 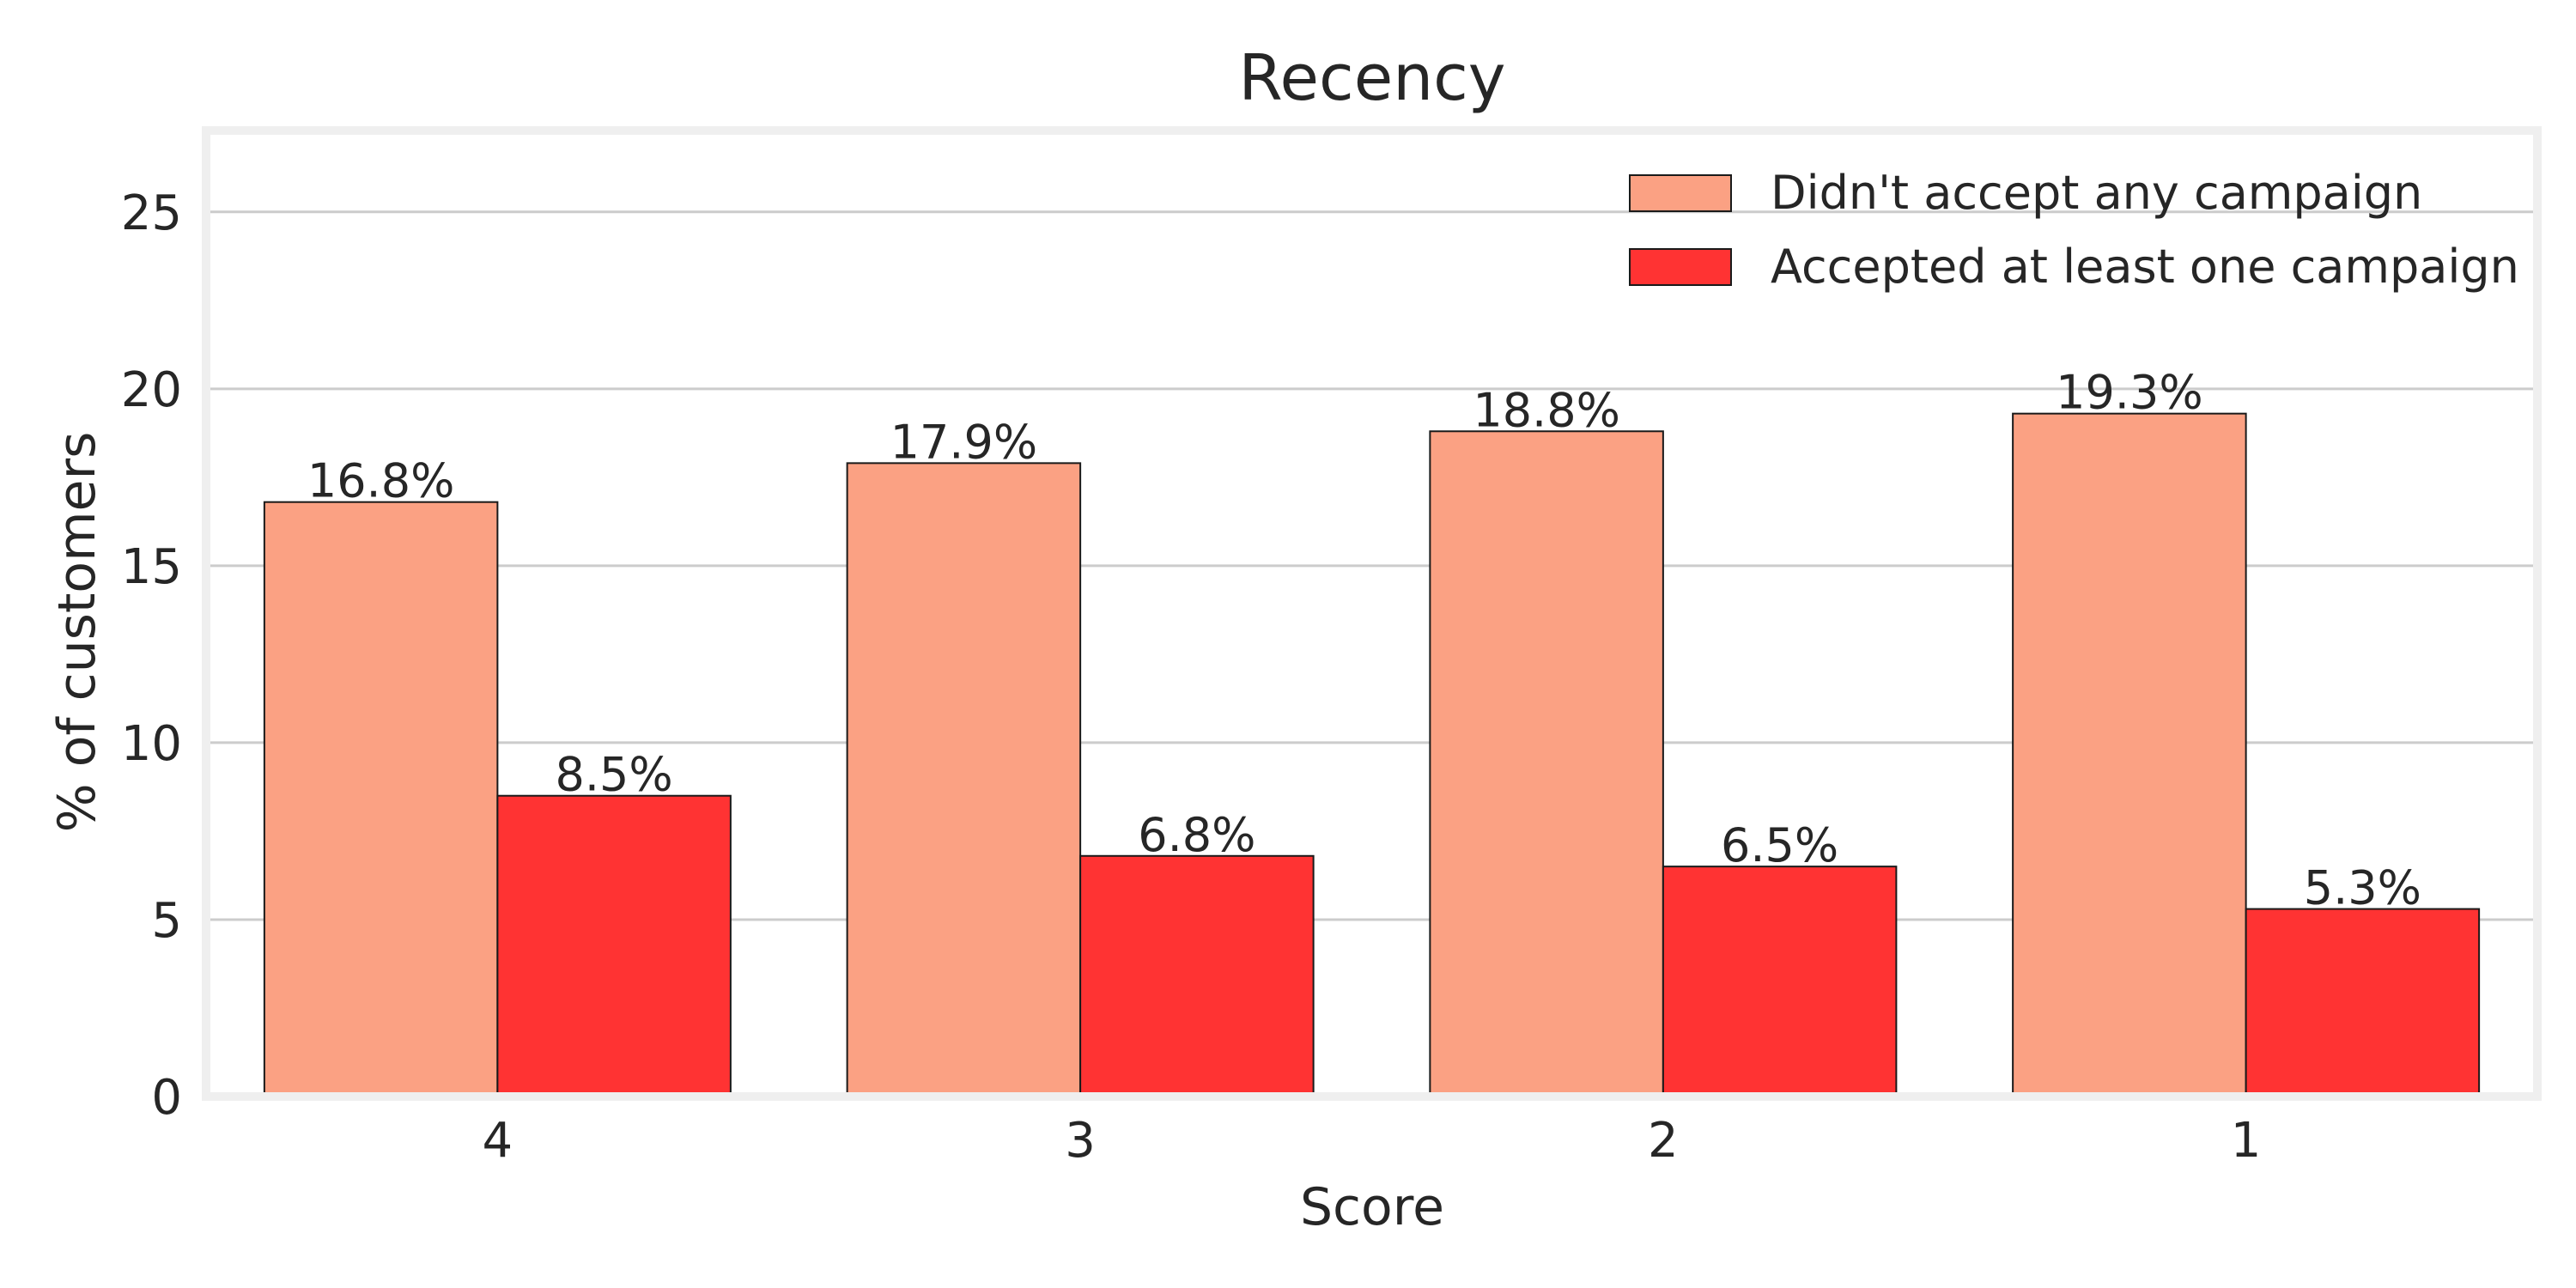 What do you see at coordinates (166, 1098) in the screenshot?
I see `y-tick-label: 0` at bounding box center [166, 1098].